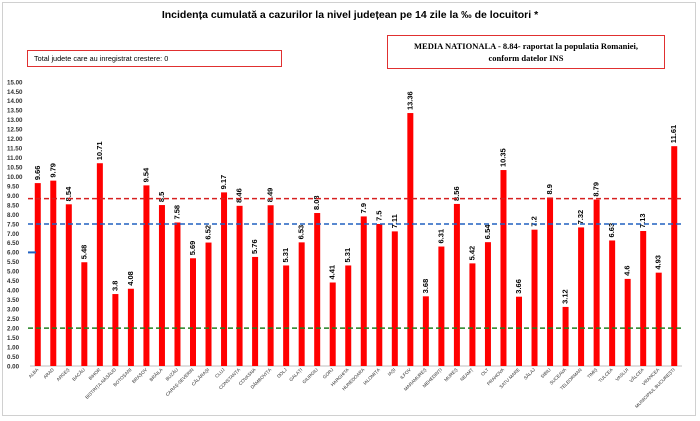  I want to click on y-tick-label: 9.00, so click(13, 196).